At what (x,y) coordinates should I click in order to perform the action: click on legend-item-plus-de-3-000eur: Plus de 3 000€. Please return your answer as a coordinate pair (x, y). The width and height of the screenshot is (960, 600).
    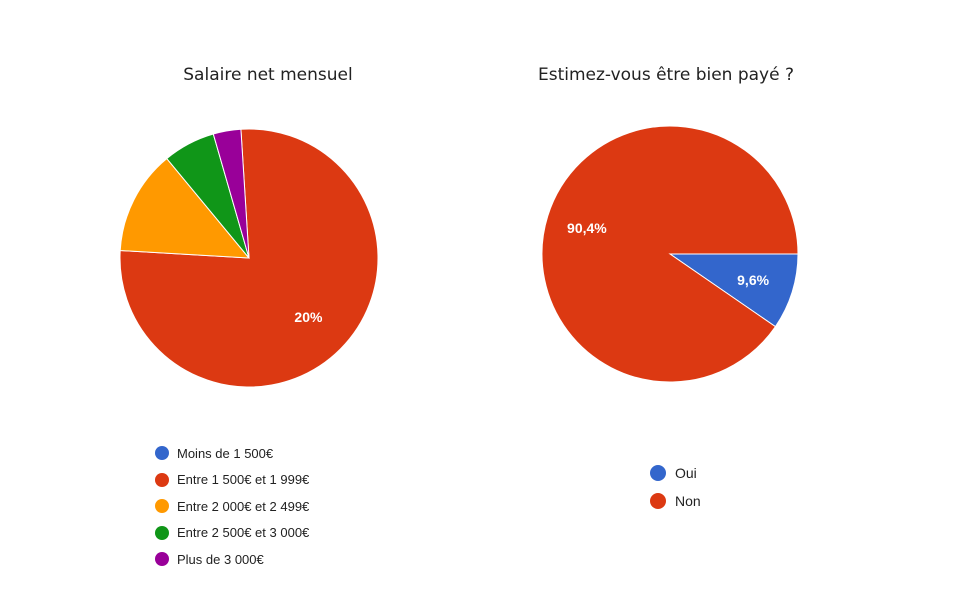
    Looking at the image, I should click on (232, 559).